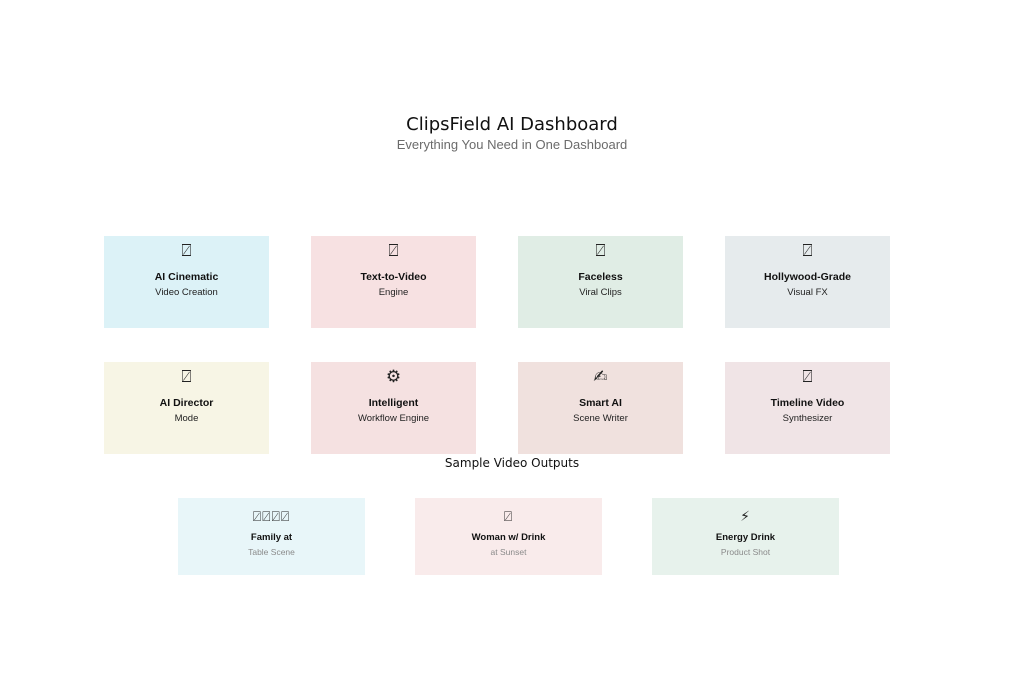 The height and width of the screenshot is (683, 1024). I want to click on sample-name: Family at, so click(271, 537).